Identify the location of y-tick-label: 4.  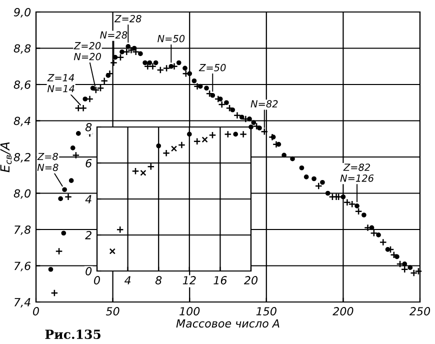
(88, 199).